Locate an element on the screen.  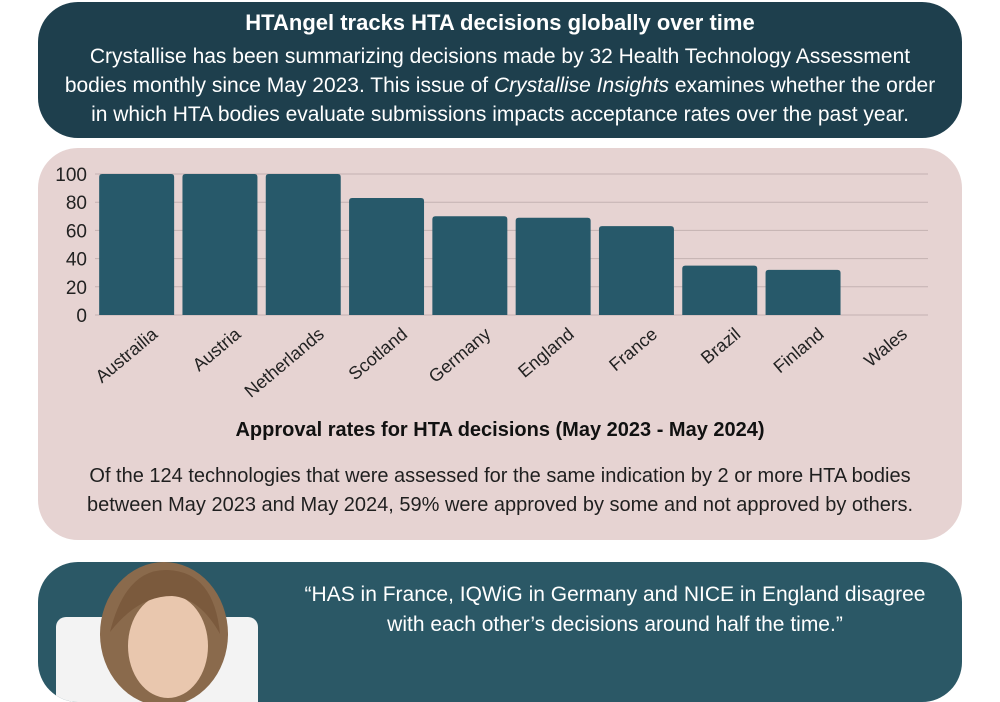
bar-finland is located at coordinates (803, 292).